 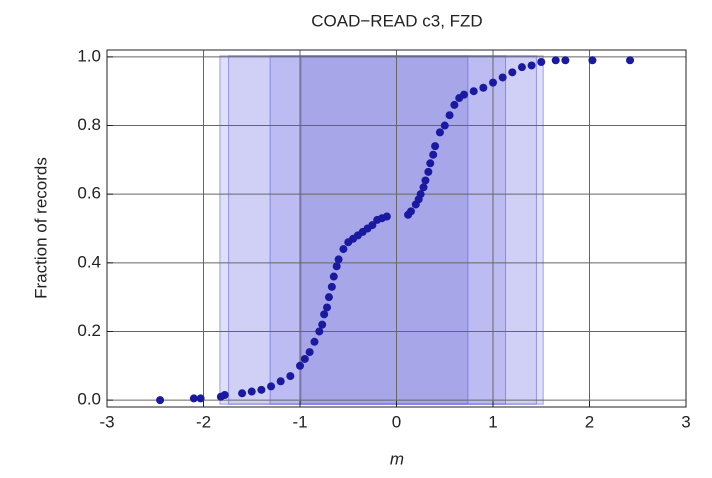 What do you see at coordinates (106, 421) in the screenshot?
I see `x-tick-label: -3` at bounding box center [106, 421].